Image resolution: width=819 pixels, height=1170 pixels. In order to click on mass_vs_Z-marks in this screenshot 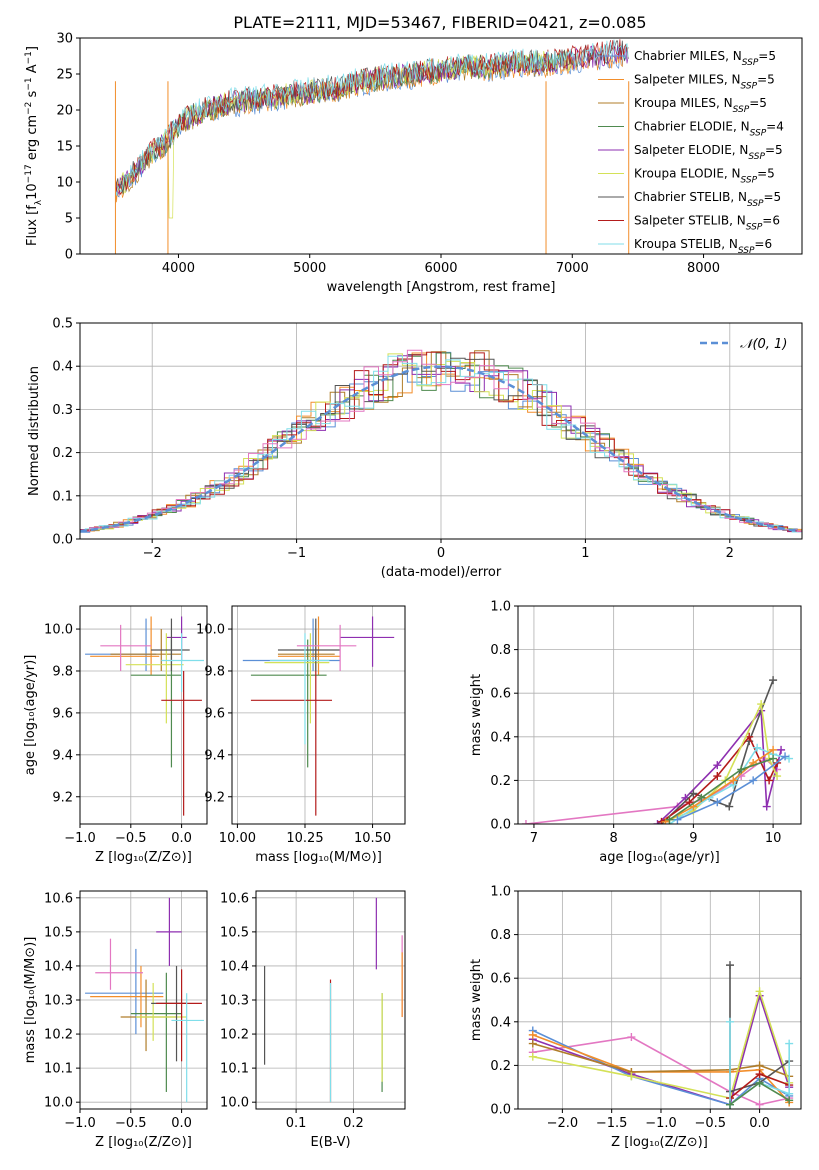, I will do `click(144, 1000)`.